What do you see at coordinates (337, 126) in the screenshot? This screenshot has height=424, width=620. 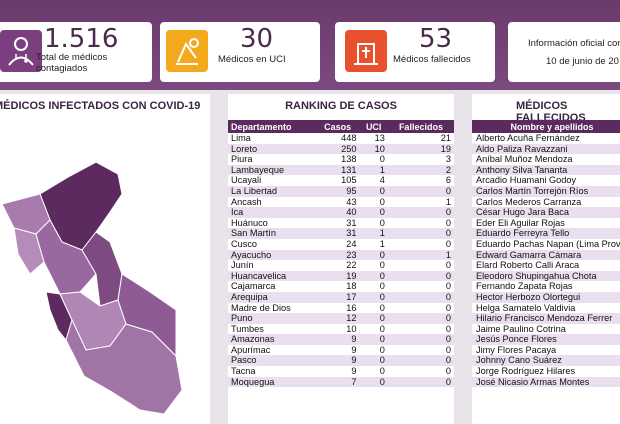 I see `col-casos: Casos` at bounding box center [337, 126].